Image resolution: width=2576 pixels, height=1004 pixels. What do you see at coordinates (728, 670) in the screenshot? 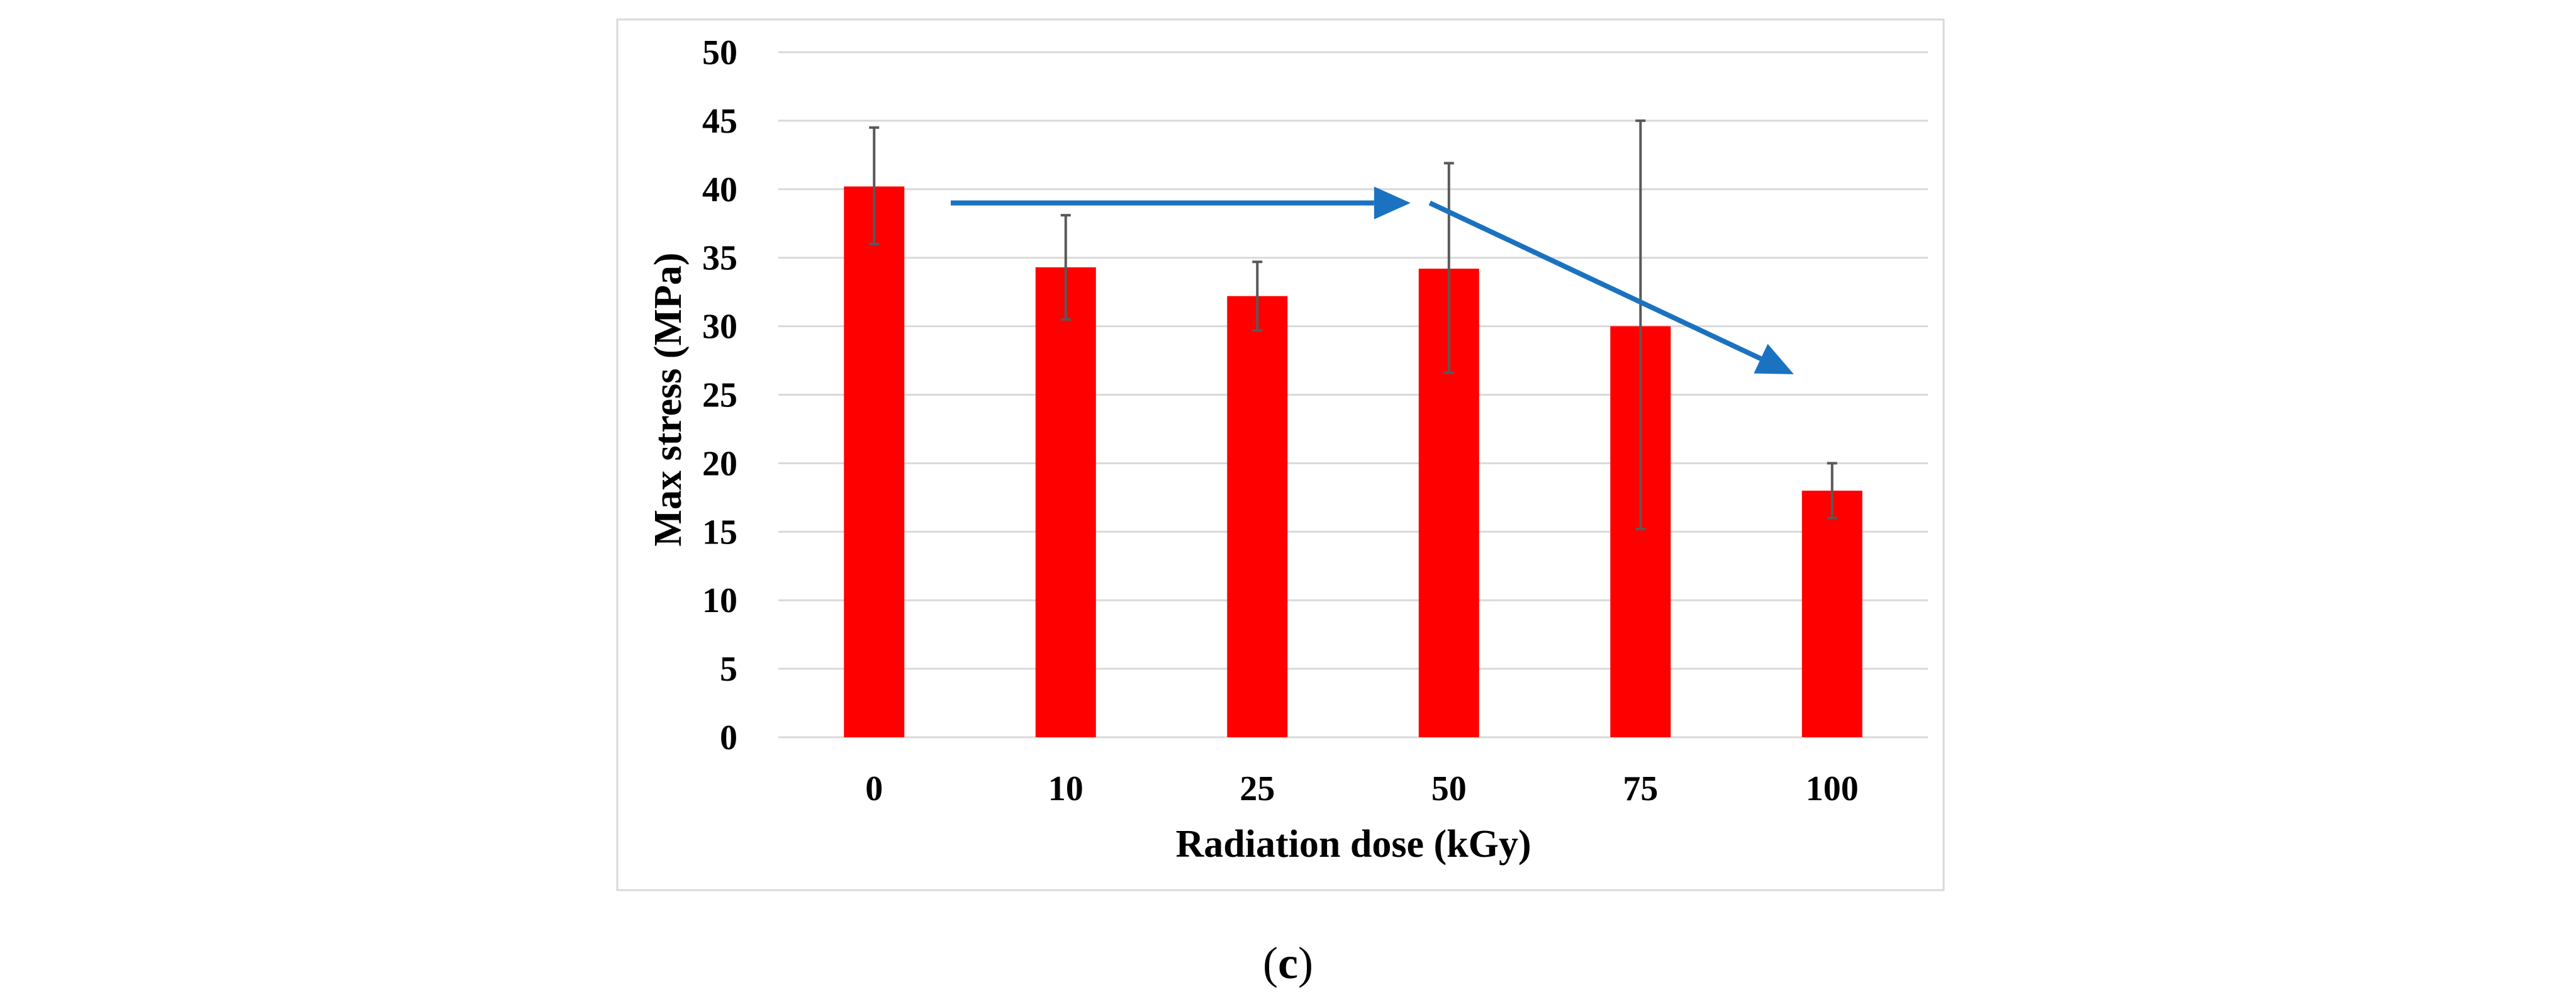
I see `y-tick-5: 5` at bounding box center [728, 670].